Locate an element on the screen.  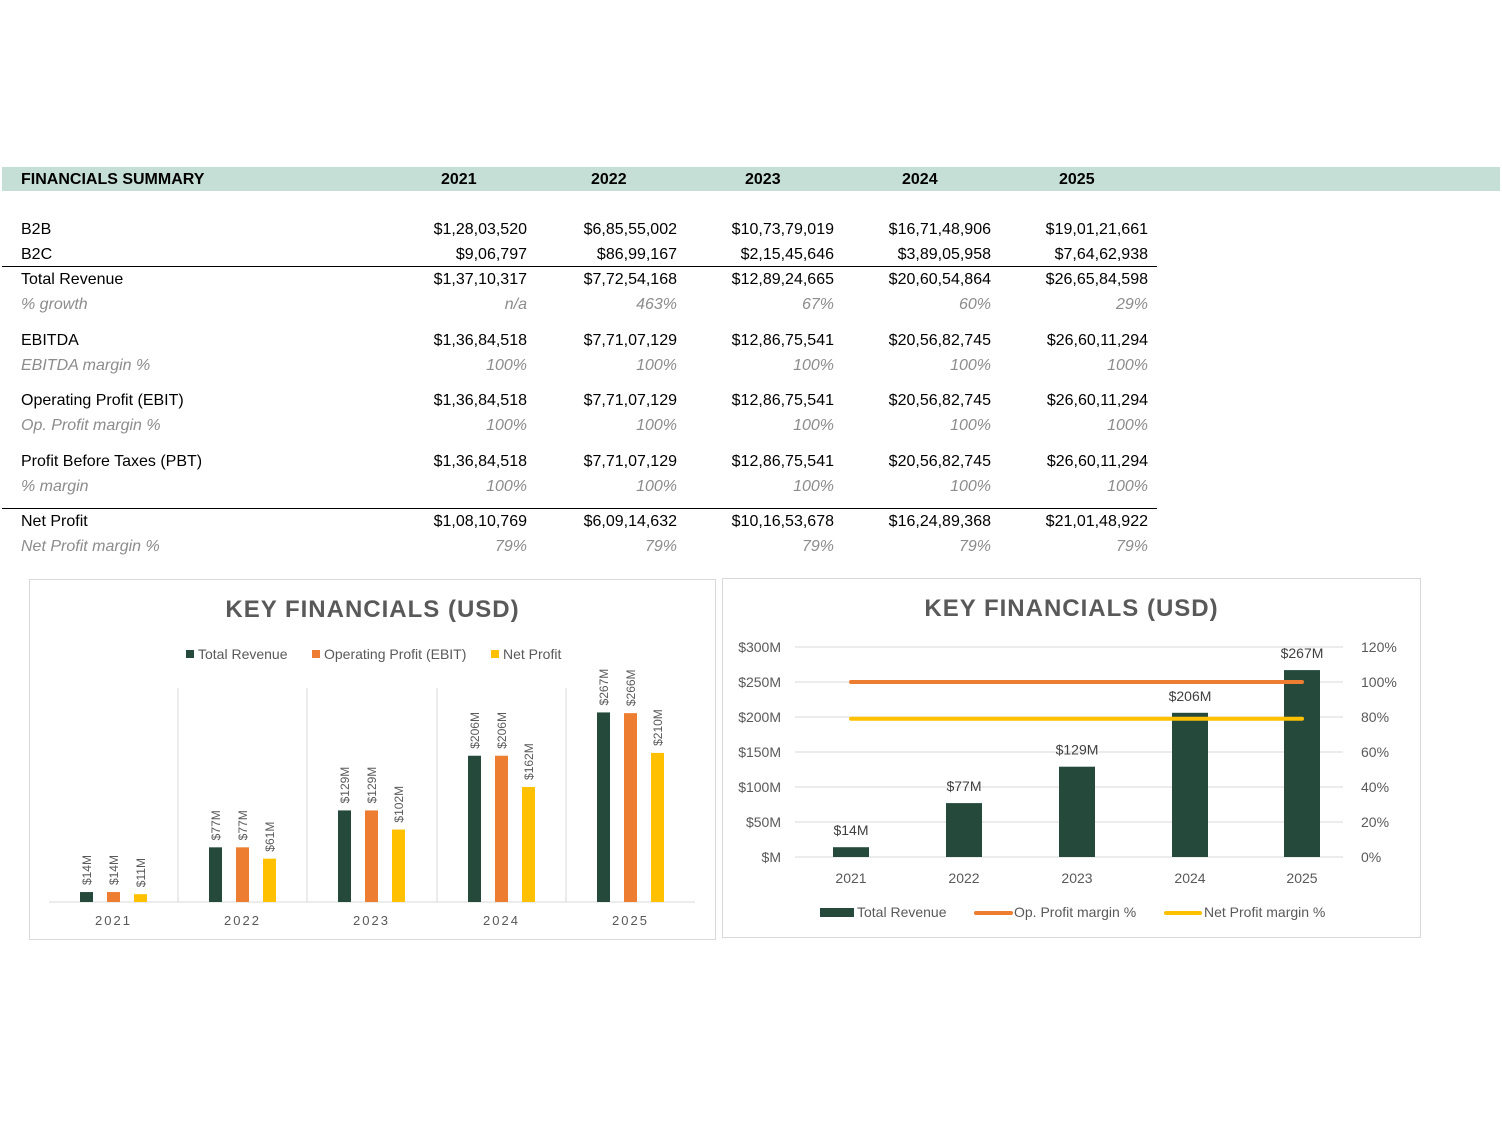
row-value: $12,89,24,665 is located at coordinates (782, 279).